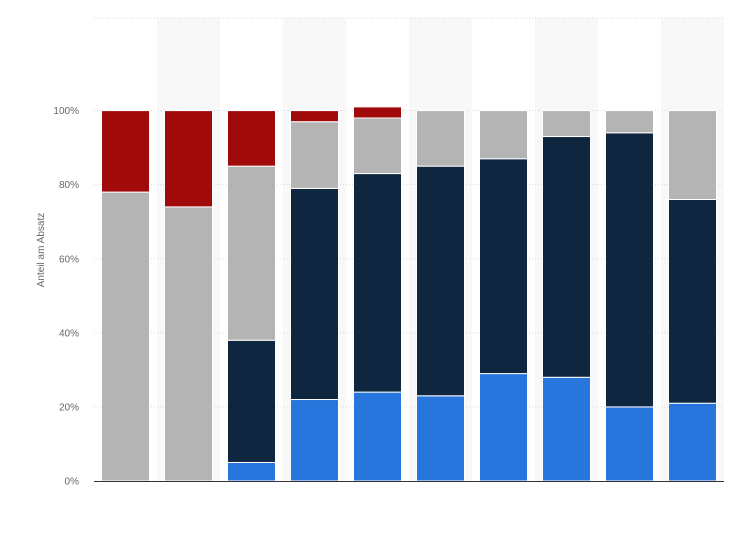 Image resolution: width=754 pixels, height=560 pixels. Describe the element at coordinates (72, 482) in the screenshot. I see `y-tick-label: 0%` at that location.